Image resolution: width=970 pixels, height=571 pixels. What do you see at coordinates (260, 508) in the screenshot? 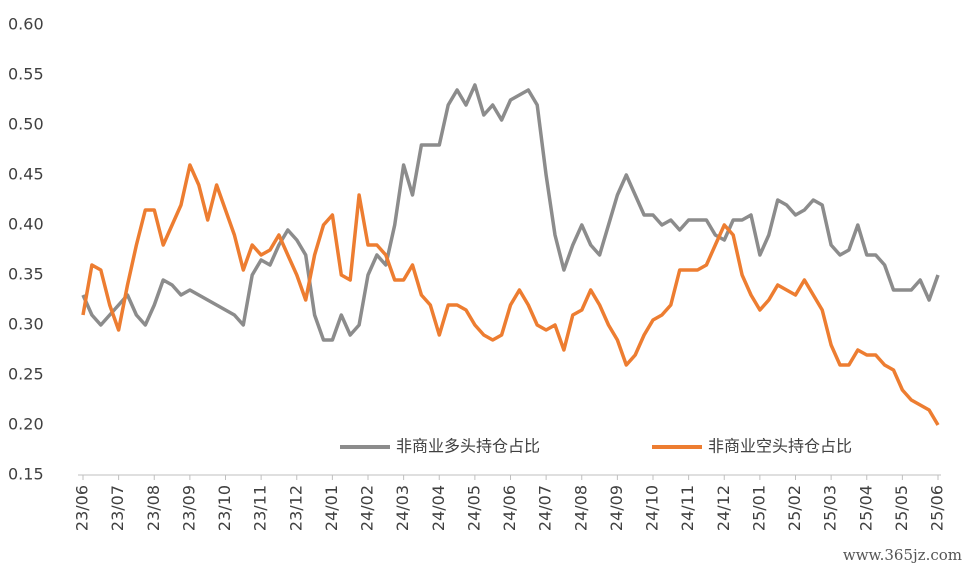
I see `x-tick-label: 23/11` at bounding box center [260, 508].